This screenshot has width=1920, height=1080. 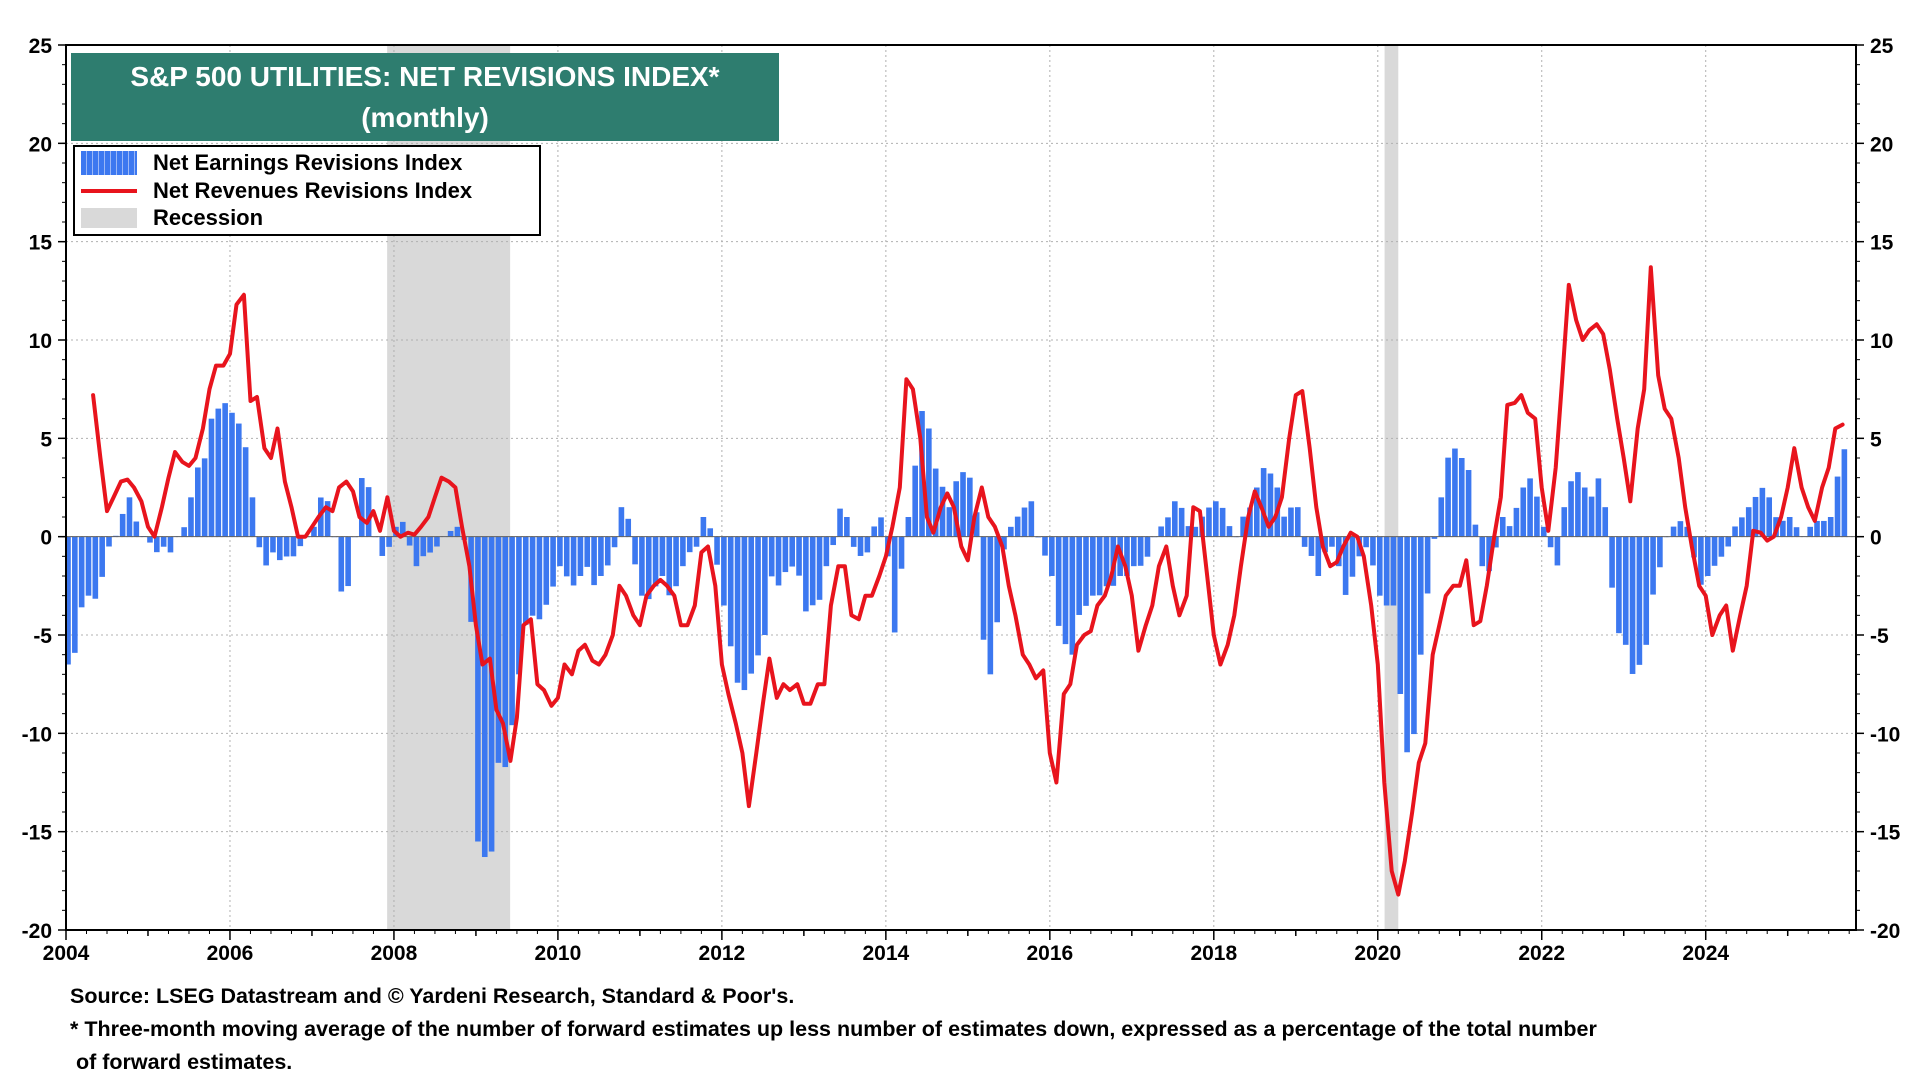 What do you see at coordinates (208, 217) in the screenshot?
I see `legend-label-recession: Recession` at bounding box center [208, 217].